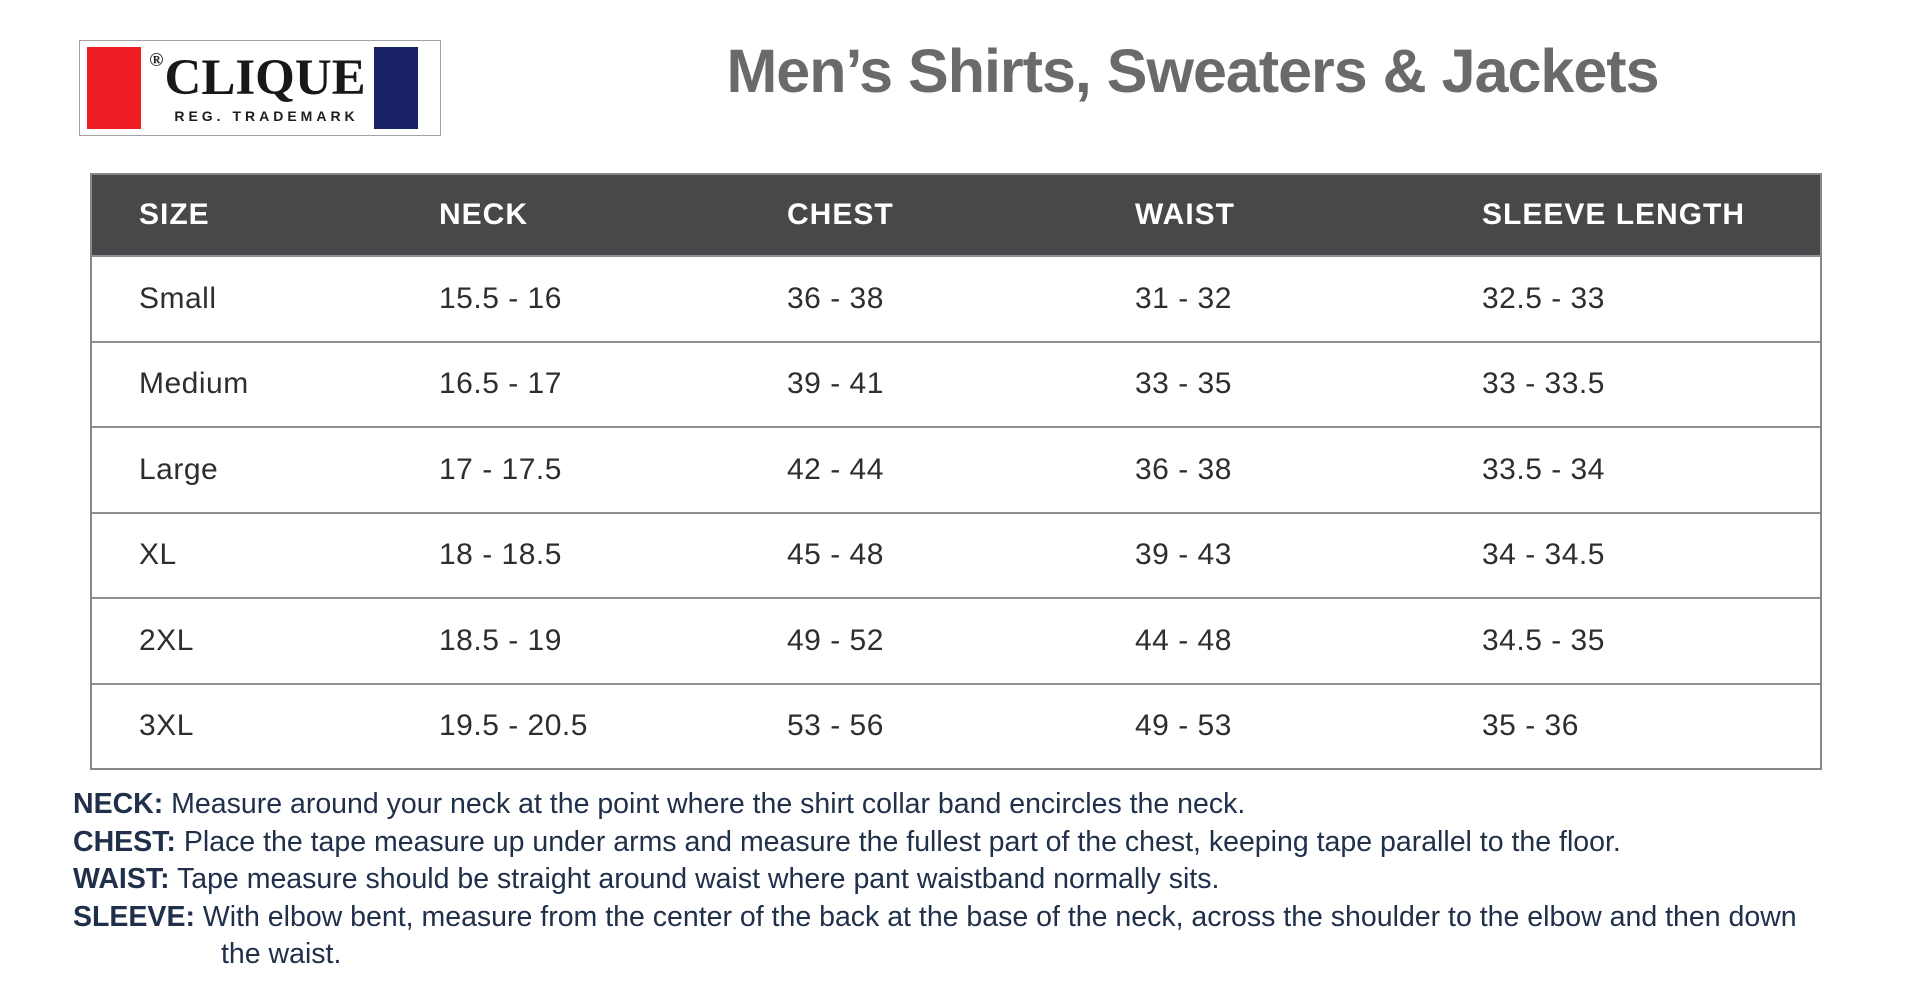  Describe the element at coordinates (835, 555) in the screenshot. I see `cell-chest: 45 - 48` at that location.